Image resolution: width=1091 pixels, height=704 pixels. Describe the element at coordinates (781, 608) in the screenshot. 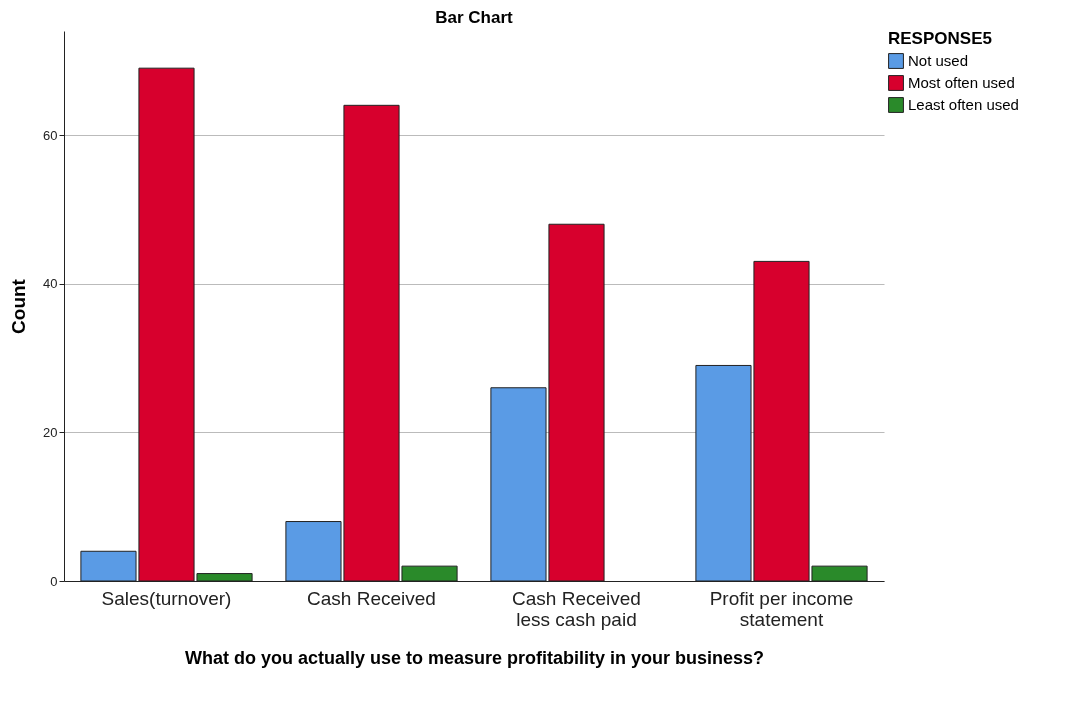

I see `x-tick-label: Profit per income statement` at that location.